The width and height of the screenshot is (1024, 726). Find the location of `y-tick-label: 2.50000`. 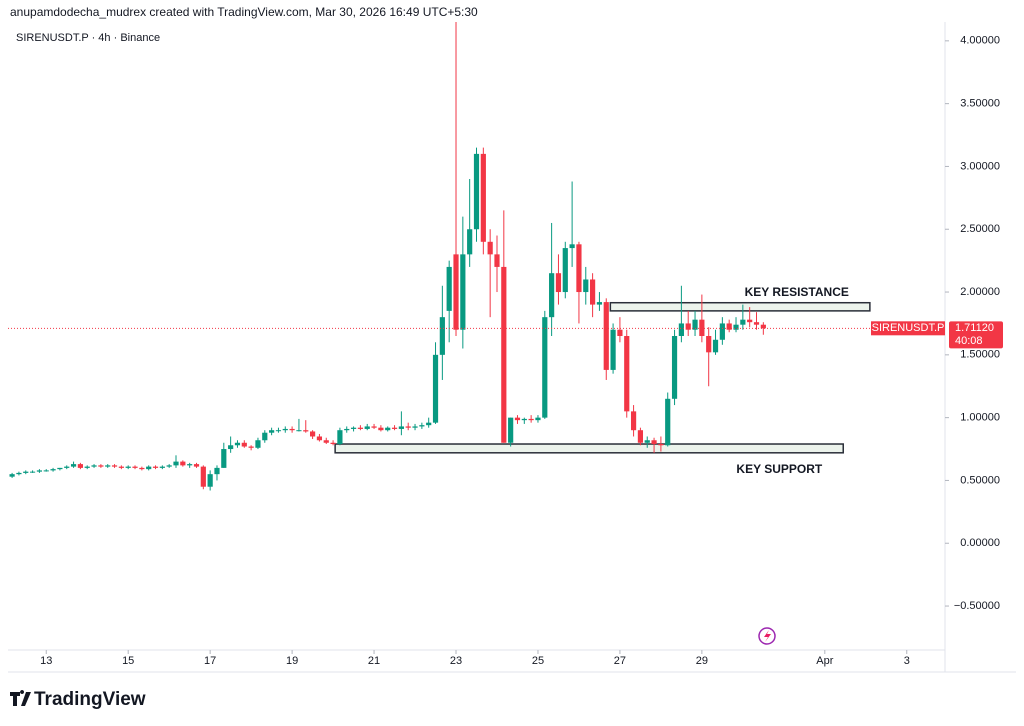

y-tick-label: 2.50000 is located at coordinates (980, 229).